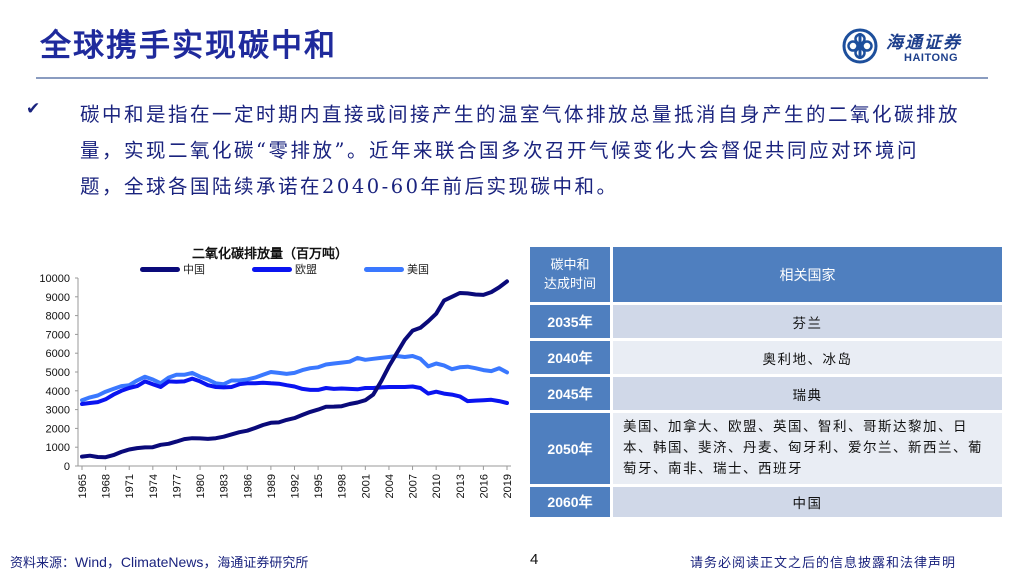  I want to click on y-tick-label: 0, so click(67, 467).